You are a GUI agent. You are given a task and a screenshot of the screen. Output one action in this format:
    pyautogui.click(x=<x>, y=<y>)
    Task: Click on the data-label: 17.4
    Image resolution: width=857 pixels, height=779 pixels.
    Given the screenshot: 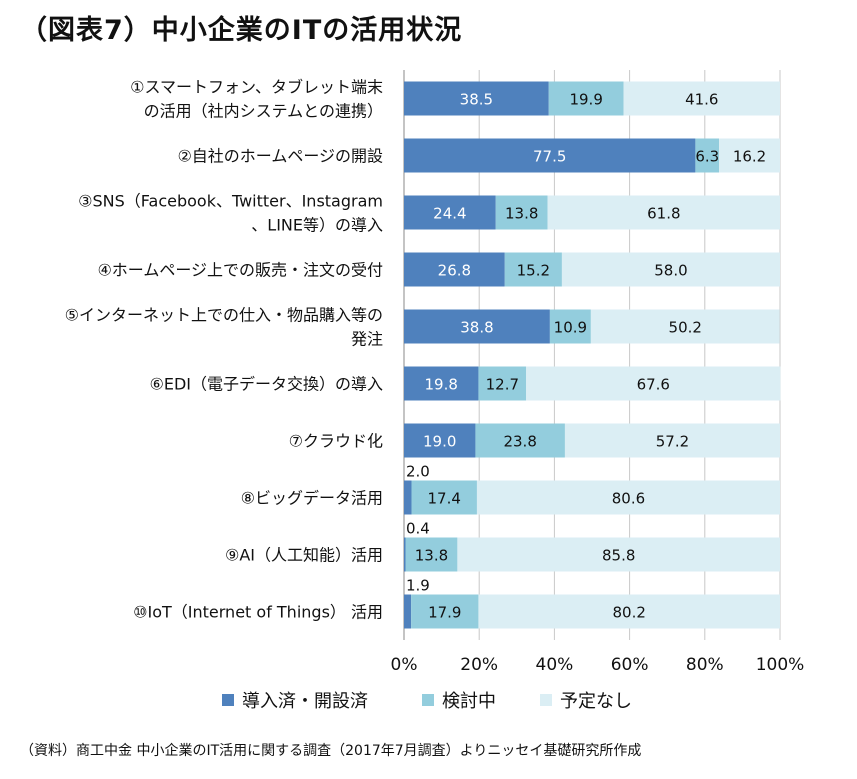 What is the action you would take?
    pyautogui.click(x=444, y=499)
    